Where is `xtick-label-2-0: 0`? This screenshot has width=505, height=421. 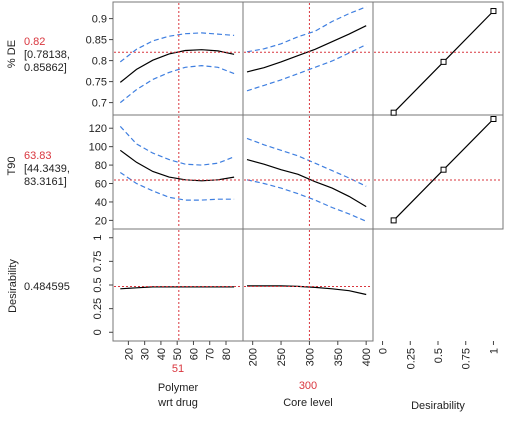 xtick-label-2-0: 0 is located at coordinates (384, 351).